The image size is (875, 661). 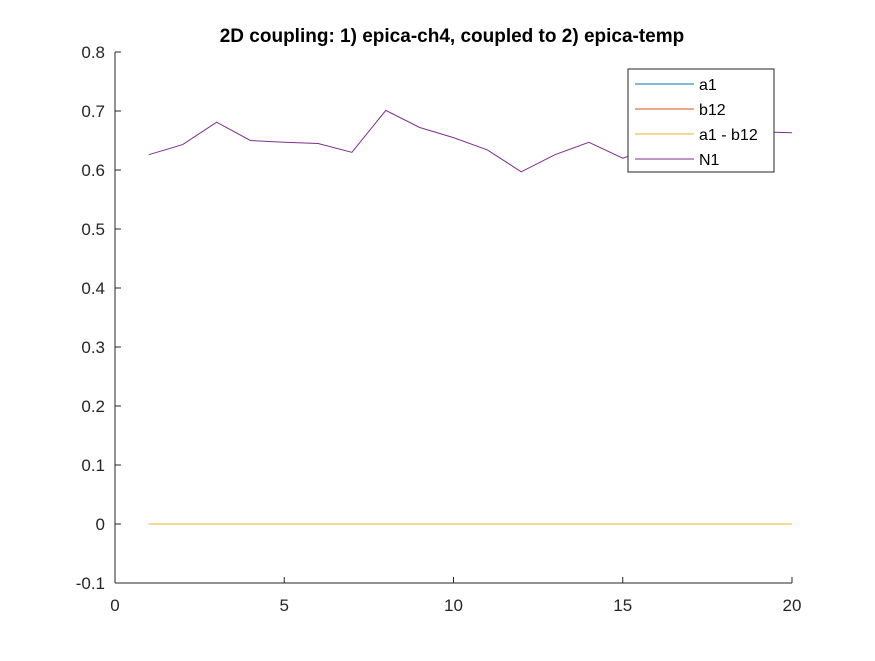 What do you see at coordinates (453, 605) in the screenshot?
I see `x-tick-label: 10` at bounding box center [453, 605].